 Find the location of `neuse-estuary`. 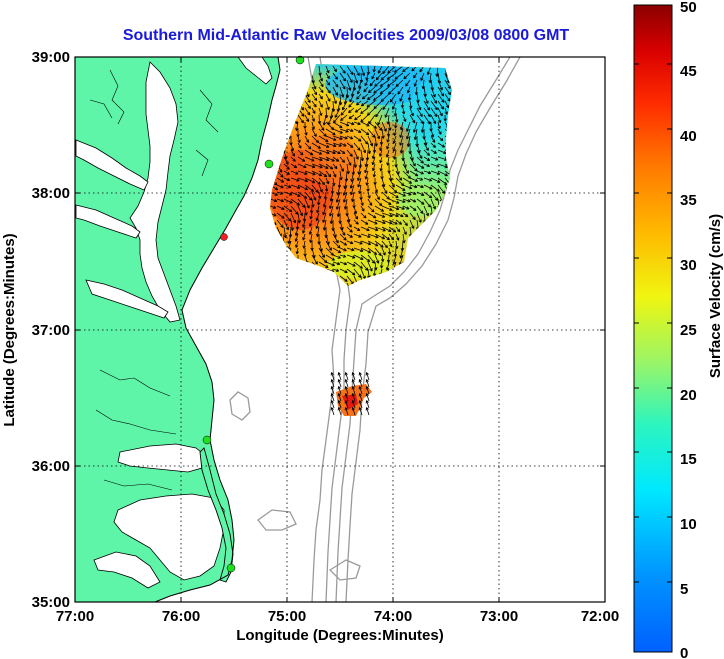

neuse-estuary is located at coordinates (127, 570).